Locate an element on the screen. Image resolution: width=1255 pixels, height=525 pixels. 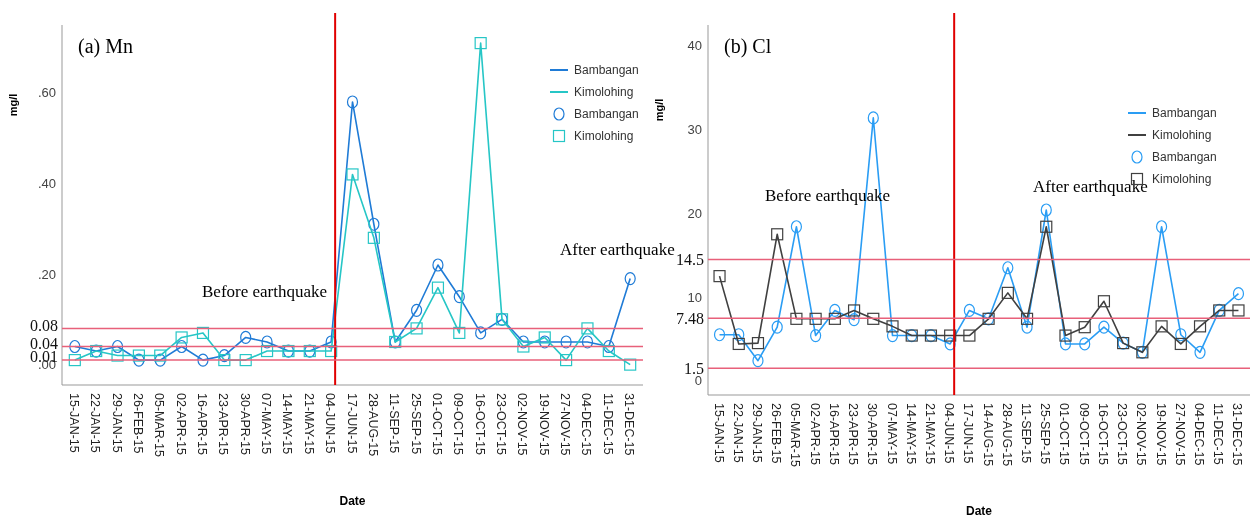
ref-line-label: 0.04 is located at coordinates (44, 343).